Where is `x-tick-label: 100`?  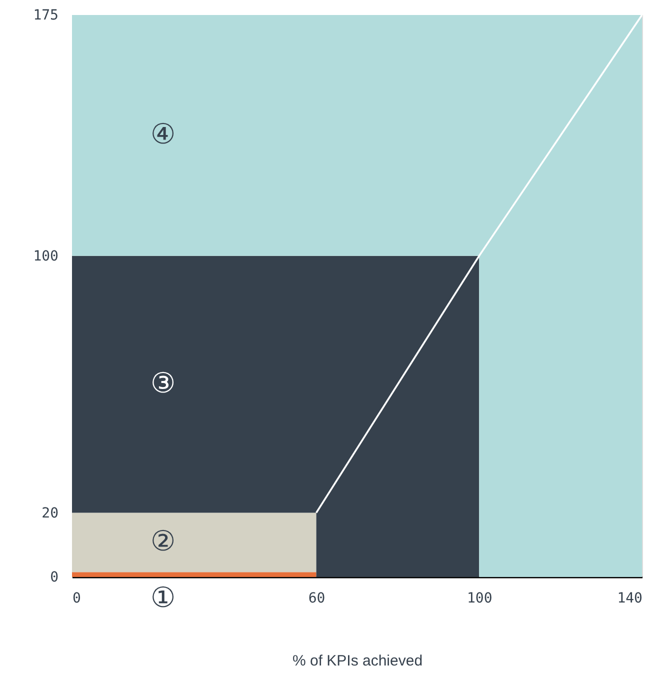 x-tick-label: 100 is located at coordinates (479, 598).